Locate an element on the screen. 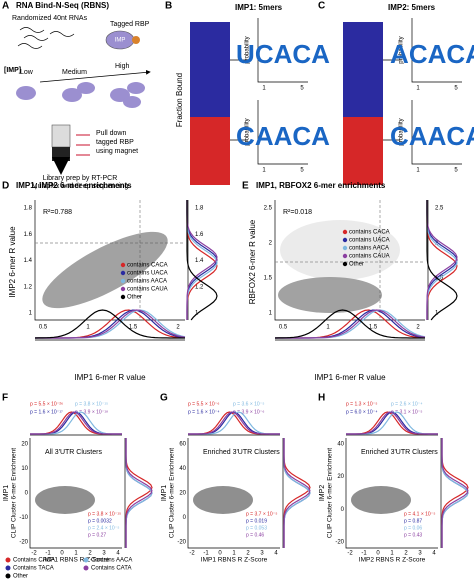 The width and height of the screenshot is (474, 580). panel-title: RNA Bind-N-Seq (RBNS) is located at coordinates (62, 5).